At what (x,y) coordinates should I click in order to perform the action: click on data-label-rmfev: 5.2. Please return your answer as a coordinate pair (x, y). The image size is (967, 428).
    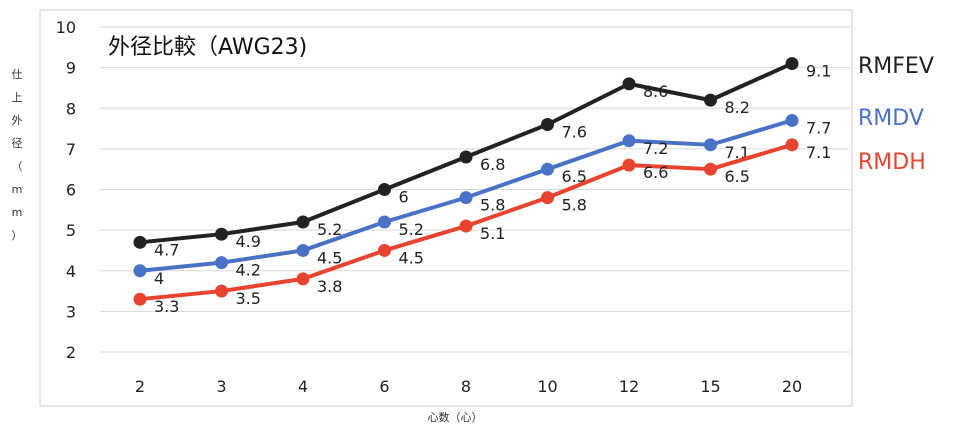
    Looking at the image, I should click on (329, 229).